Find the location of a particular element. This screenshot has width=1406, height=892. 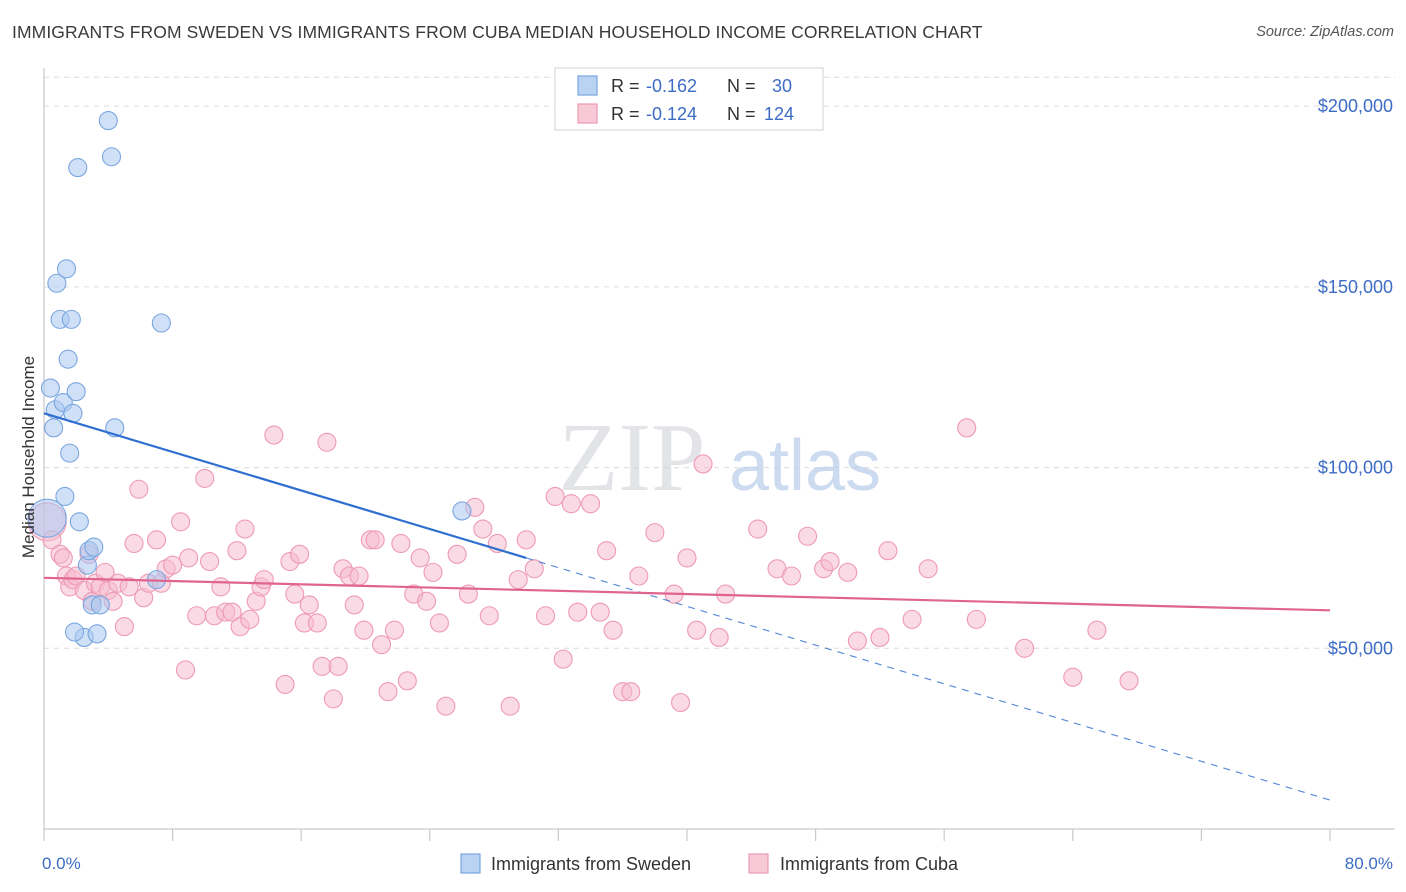

legend: R = -0.162 N = 30 R = -0.124 N = 124 is located at coordinates (689, 99).